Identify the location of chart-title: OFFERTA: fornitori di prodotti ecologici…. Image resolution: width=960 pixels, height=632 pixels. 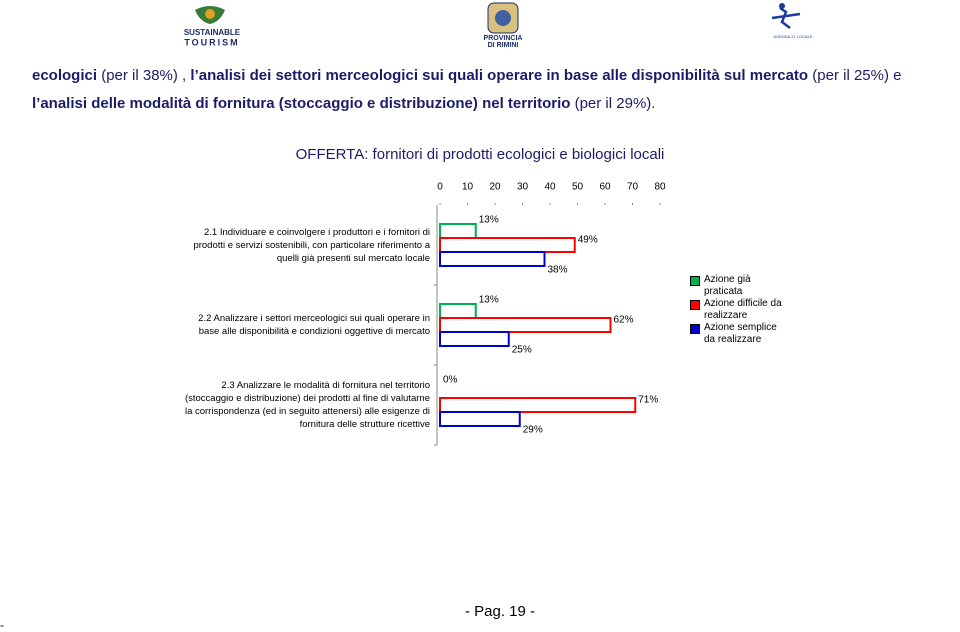
(480, 154).